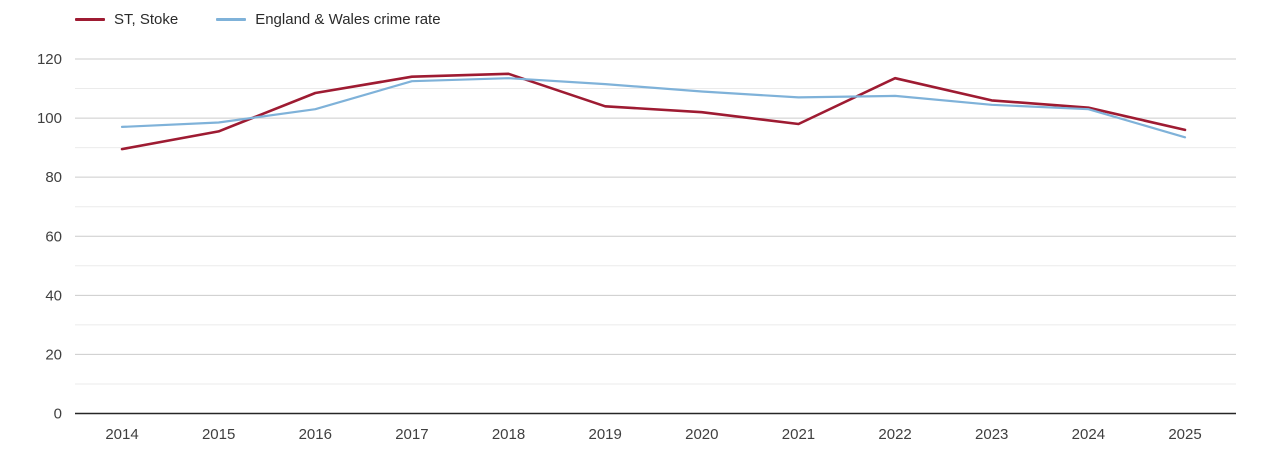 Image resolution: width=1270 pixels, height=450 pixels. What do you see at coordinates (348, 19) in the screenshot?
I see `legend-label-england-wales: England & Wales crime rate` at bounding box center [348, 19].